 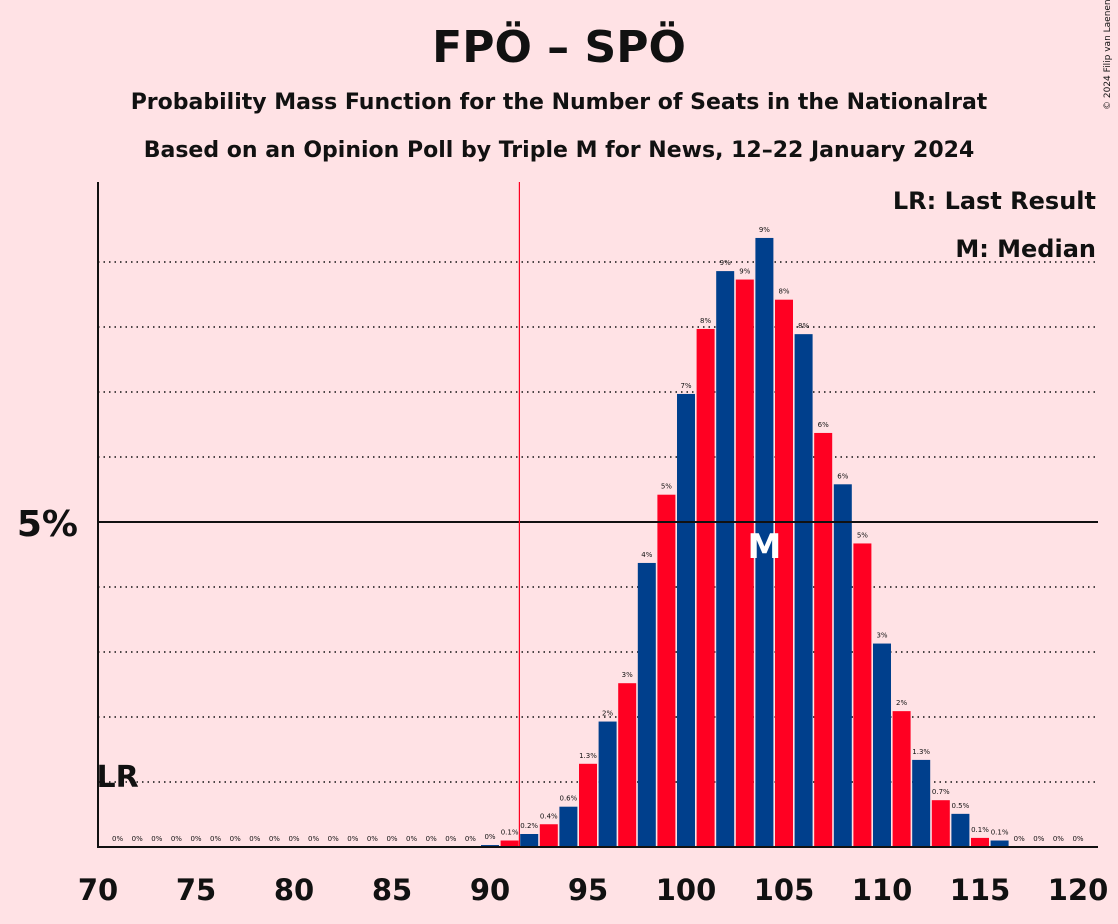 What do you see at coordinates (294, 890) in the screenshot?
I see `x-tick-label-80: 80` at bounding box center [294, 890].